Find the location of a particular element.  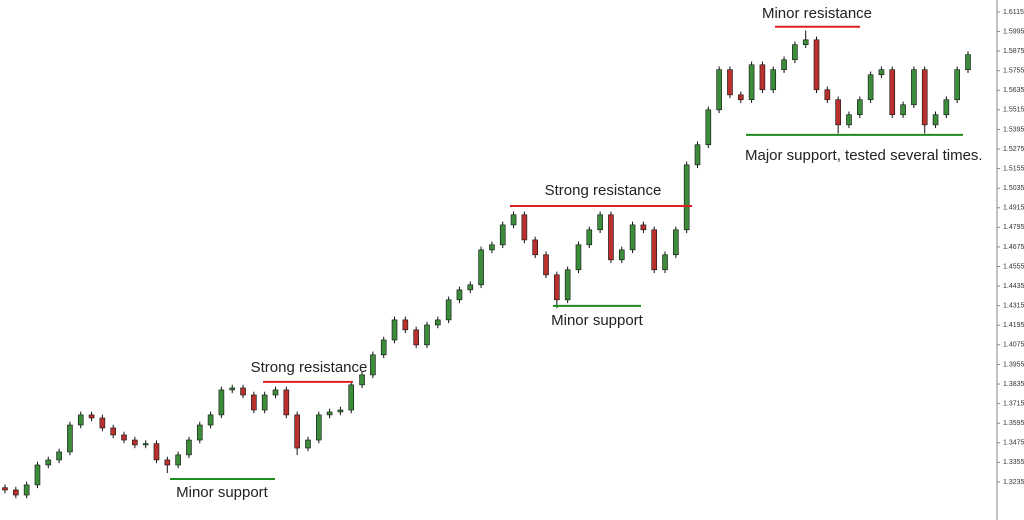

y-tick-label: 1.5875 is located at coordinates (1013, 51).